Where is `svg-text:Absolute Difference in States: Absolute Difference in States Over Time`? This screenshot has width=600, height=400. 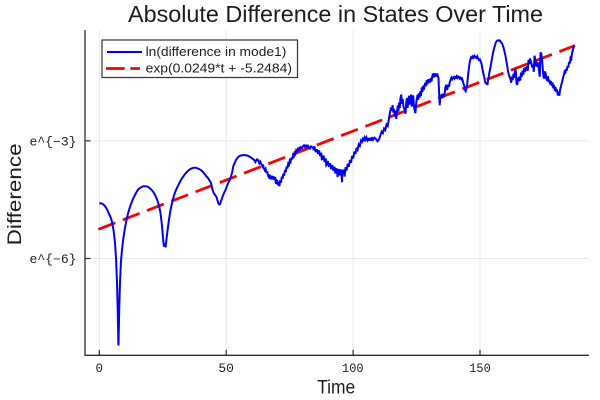
svg-text:Absolute Difference in States: Absolute Difference in States Over Time is located at coordinates (335, 14).